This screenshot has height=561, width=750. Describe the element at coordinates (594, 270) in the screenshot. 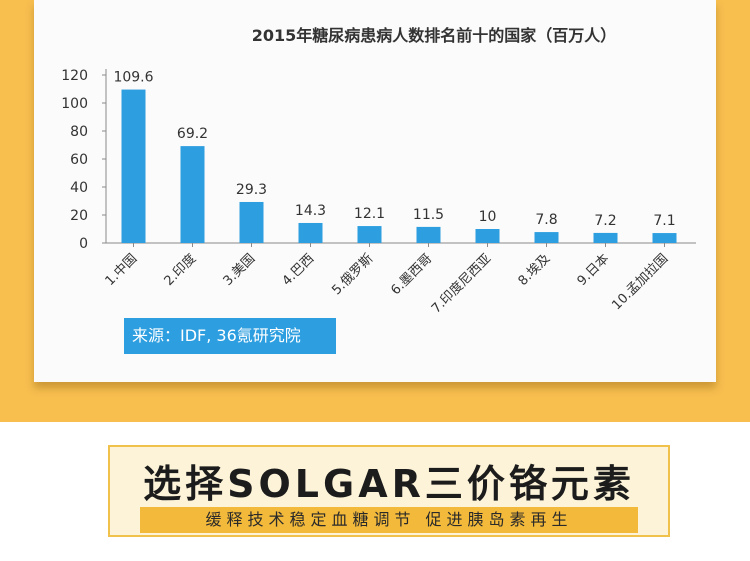

I see `x-category-label: 9.日本` at that location.